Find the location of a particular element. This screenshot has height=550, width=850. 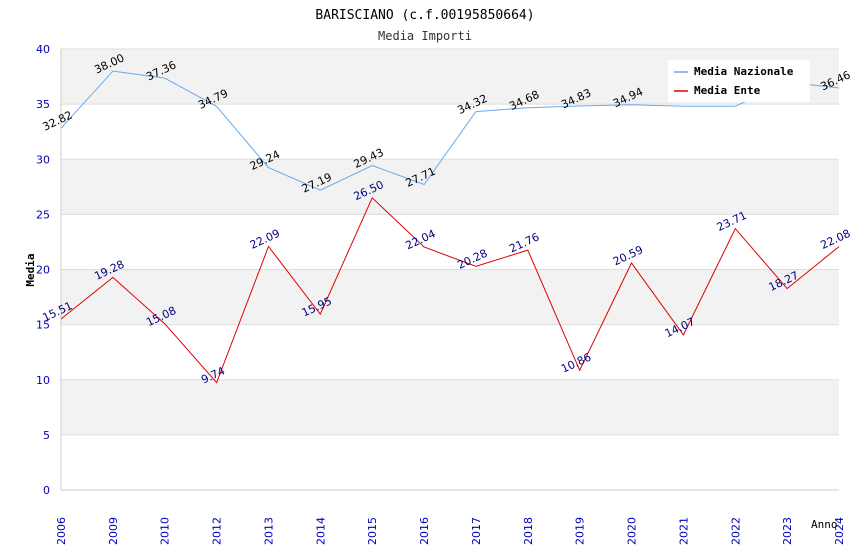

y-tick-labels: 0 5 10 15 20 25 30 35 40 is located at coordinates (43, 270).